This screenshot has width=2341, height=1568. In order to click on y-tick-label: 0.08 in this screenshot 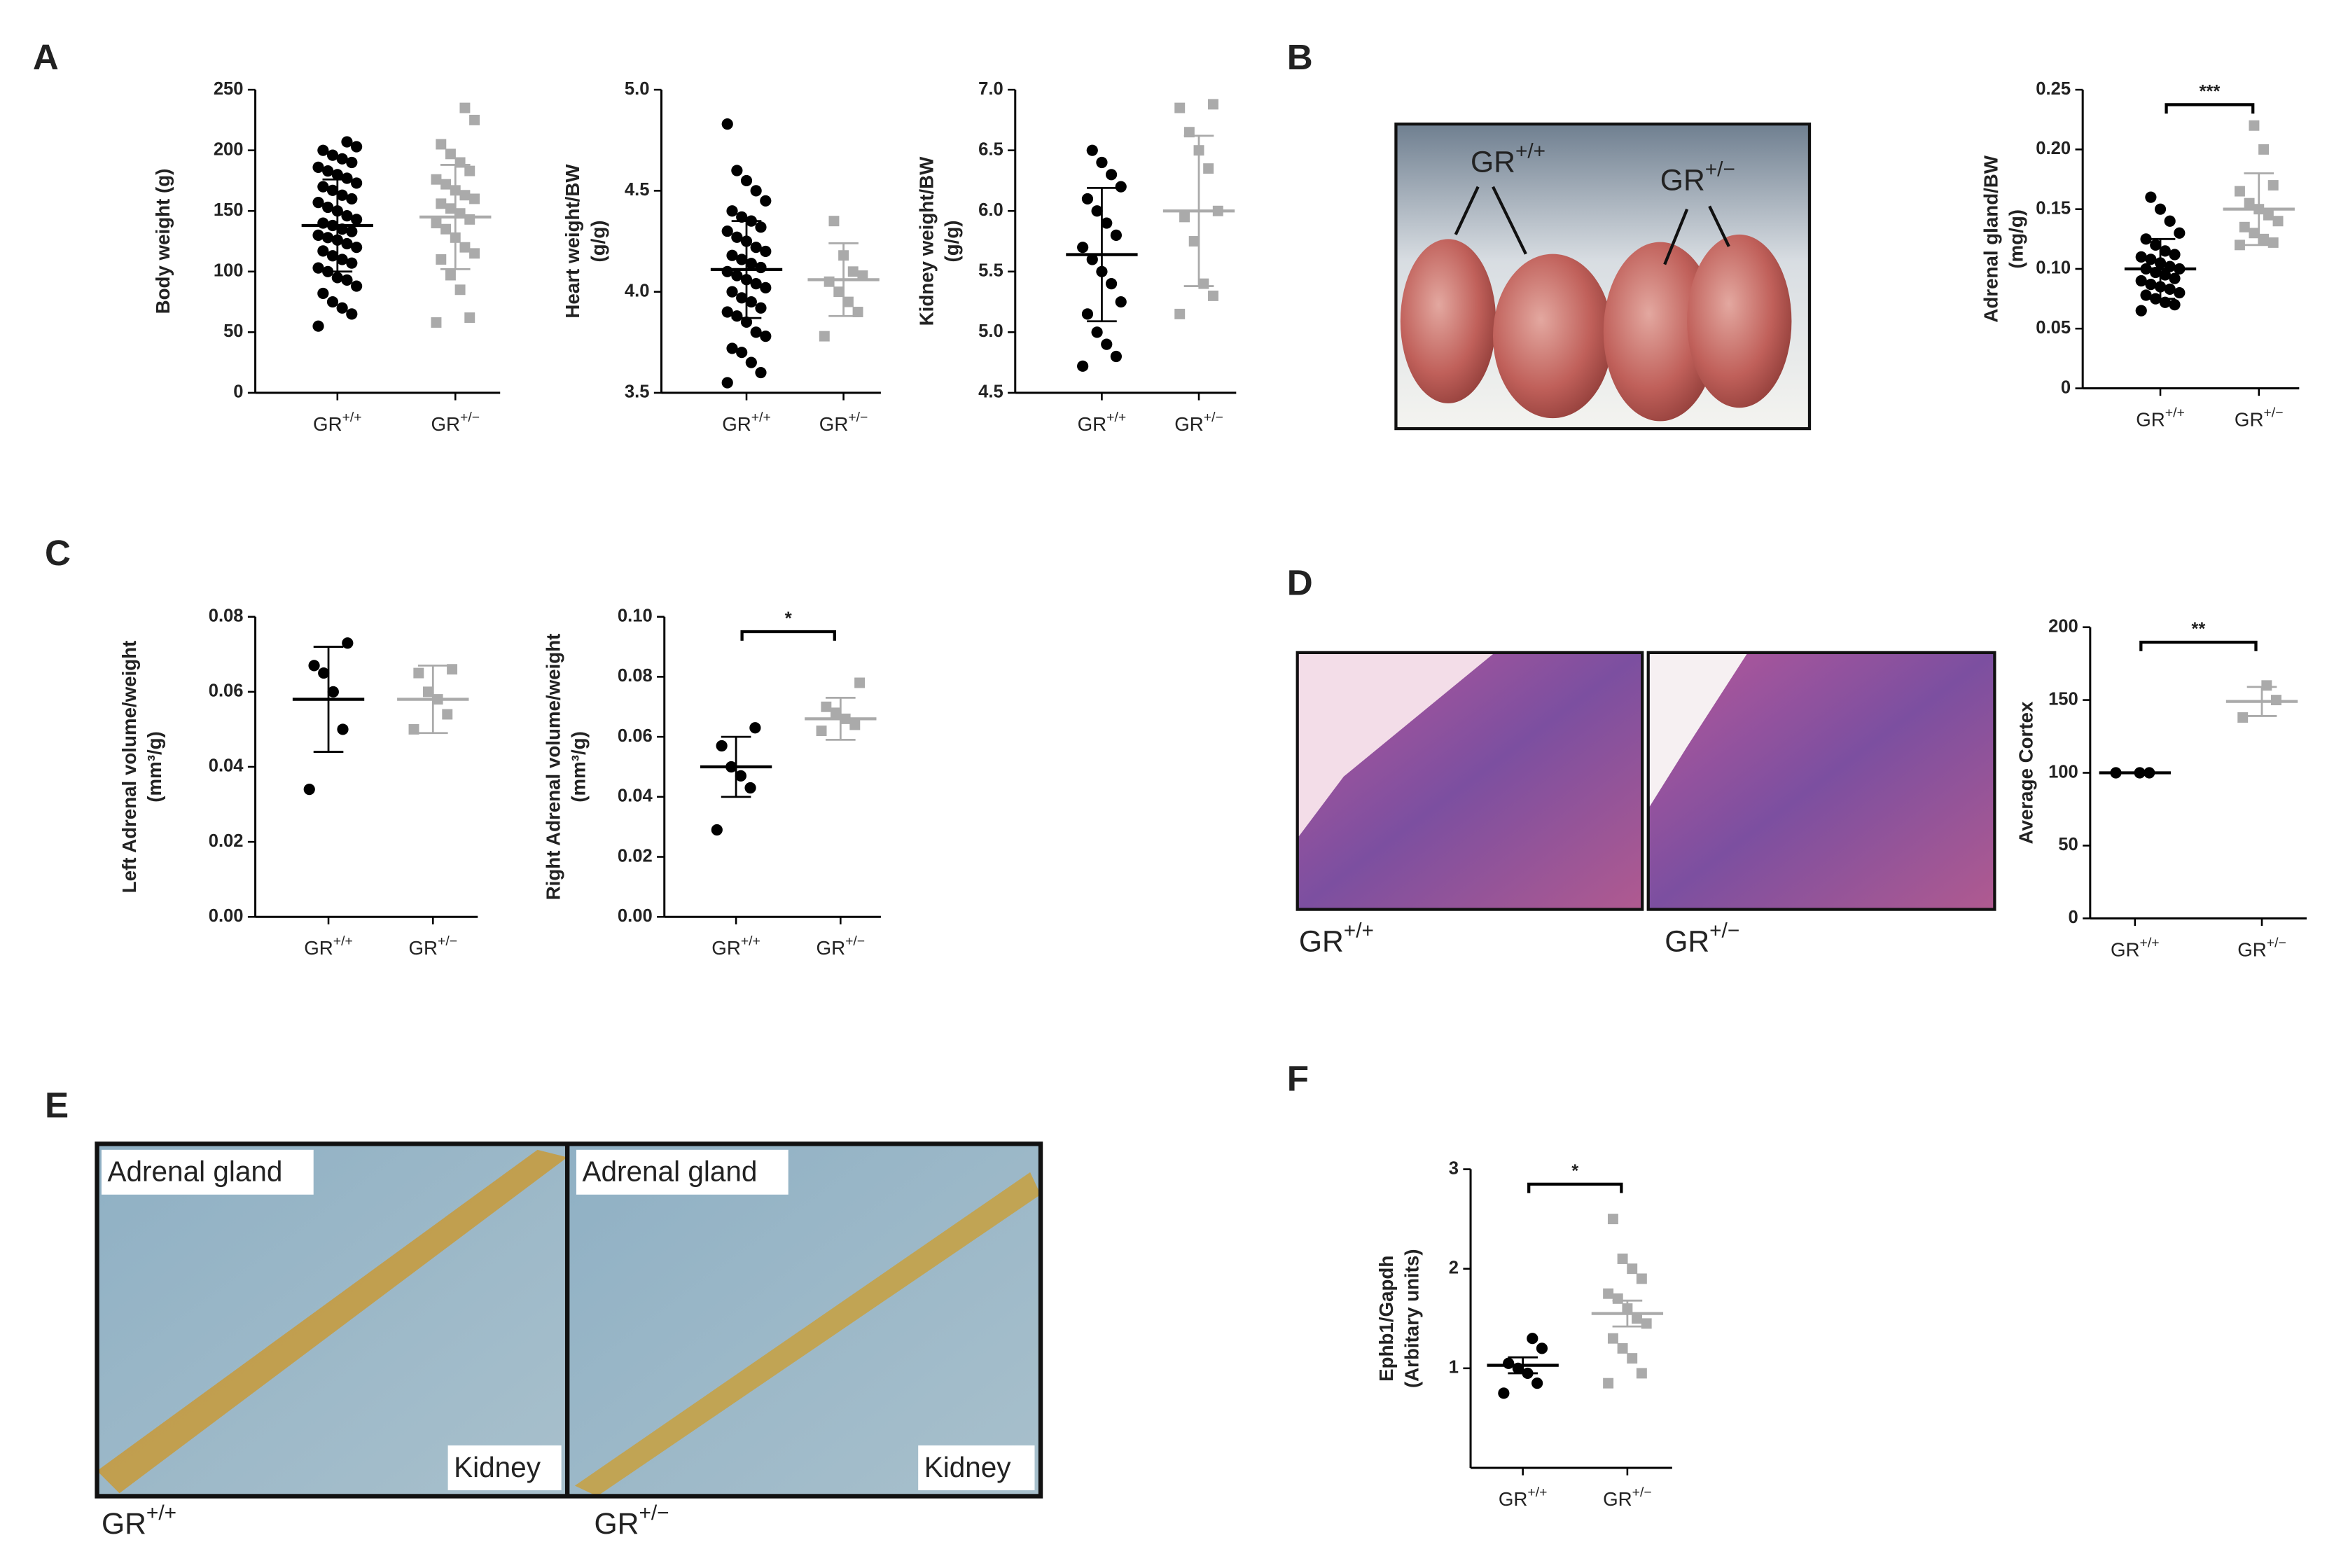, I will do `click(226, 615)`.